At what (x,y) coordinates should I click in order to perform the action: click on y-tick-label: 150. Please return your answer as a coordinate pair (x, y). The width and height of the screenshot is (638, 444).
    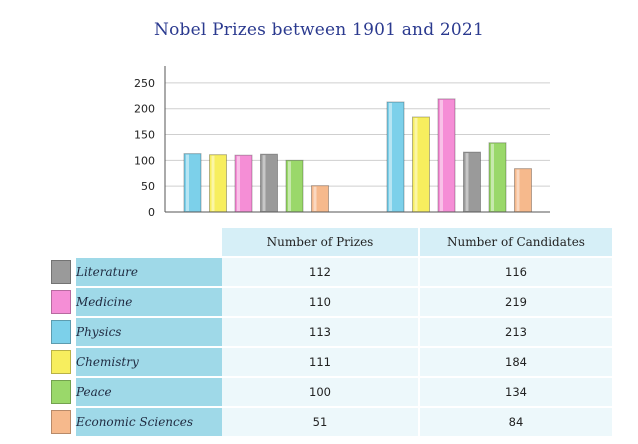
    Looking at the image, I should click on (144, 135).